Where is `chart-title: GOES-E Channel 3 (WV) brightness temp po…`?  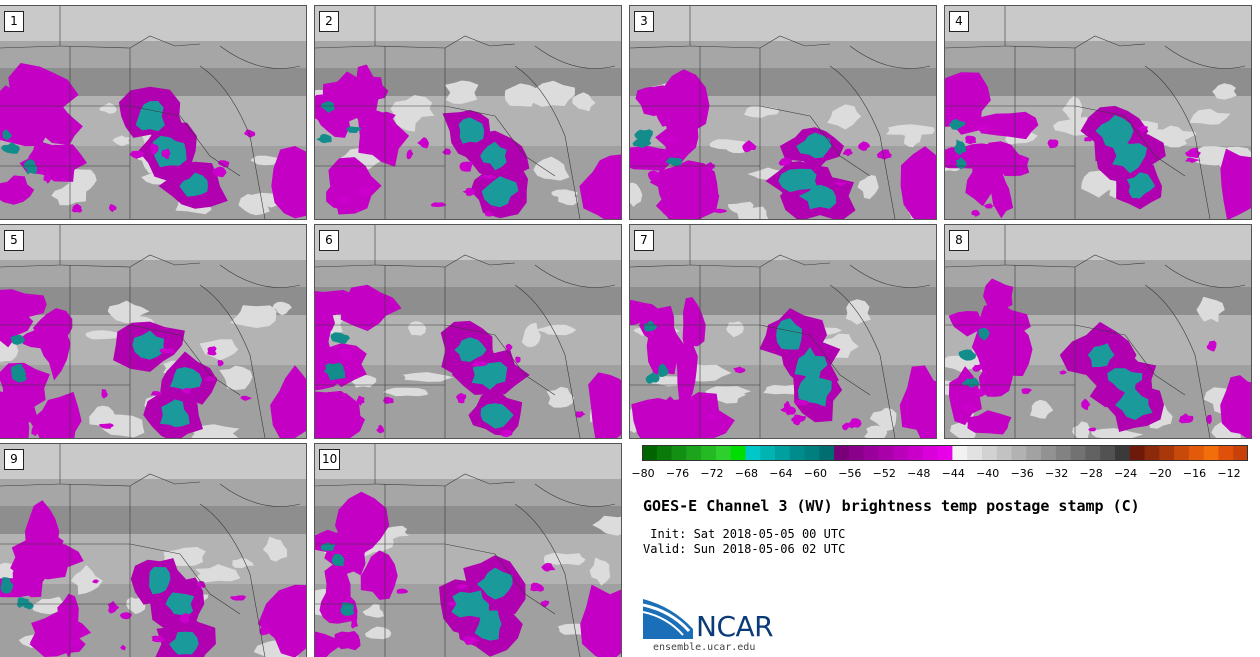
chart-title: GOES-E Channel 3 (WV) brightness temp po… is located at coordinates (891, 506).